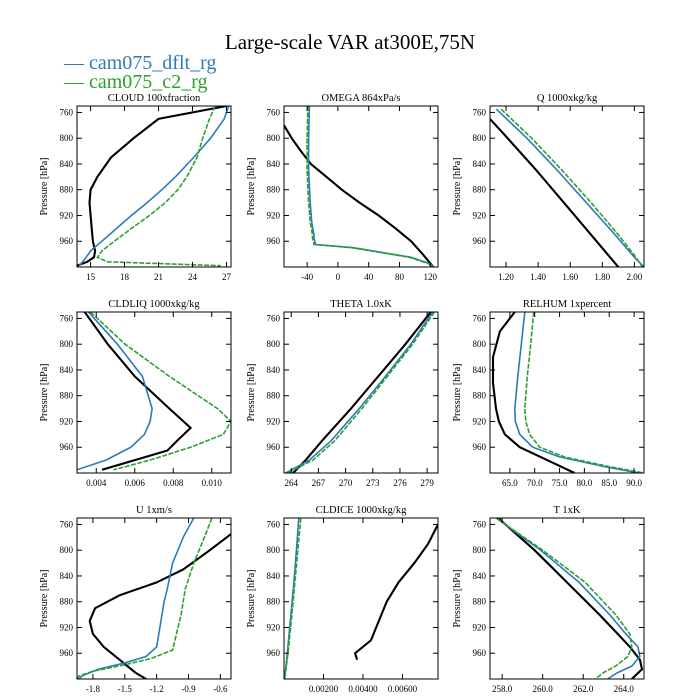  I want to click on panel-title: T 1xK, so click(567, 510).